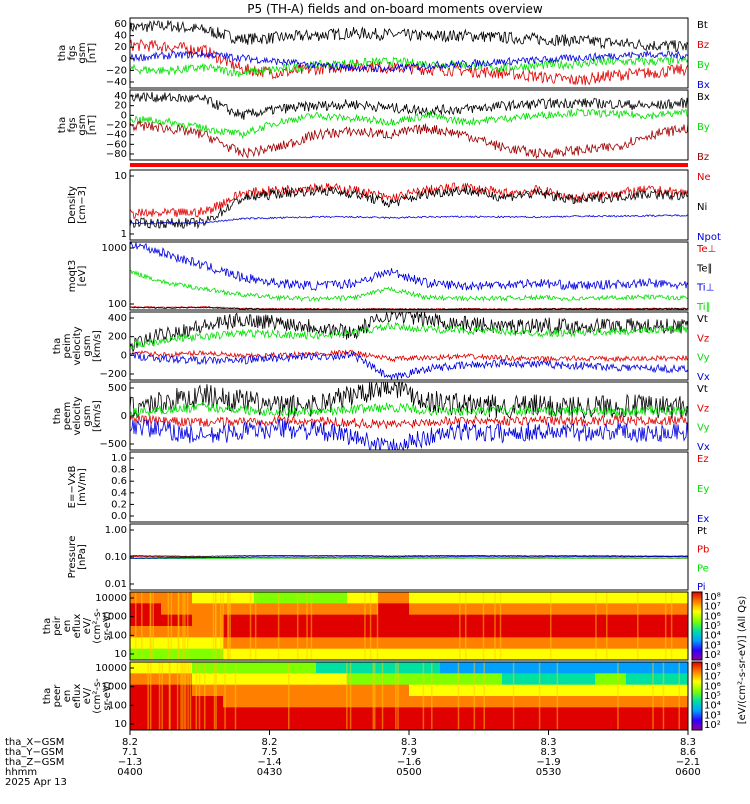 This screenshot has height=804, width=750. What do you see at coordinates (712, 677) in the screenshot?
I see `colorbar-tick: 10⁷` at bounding box center [712, 677].